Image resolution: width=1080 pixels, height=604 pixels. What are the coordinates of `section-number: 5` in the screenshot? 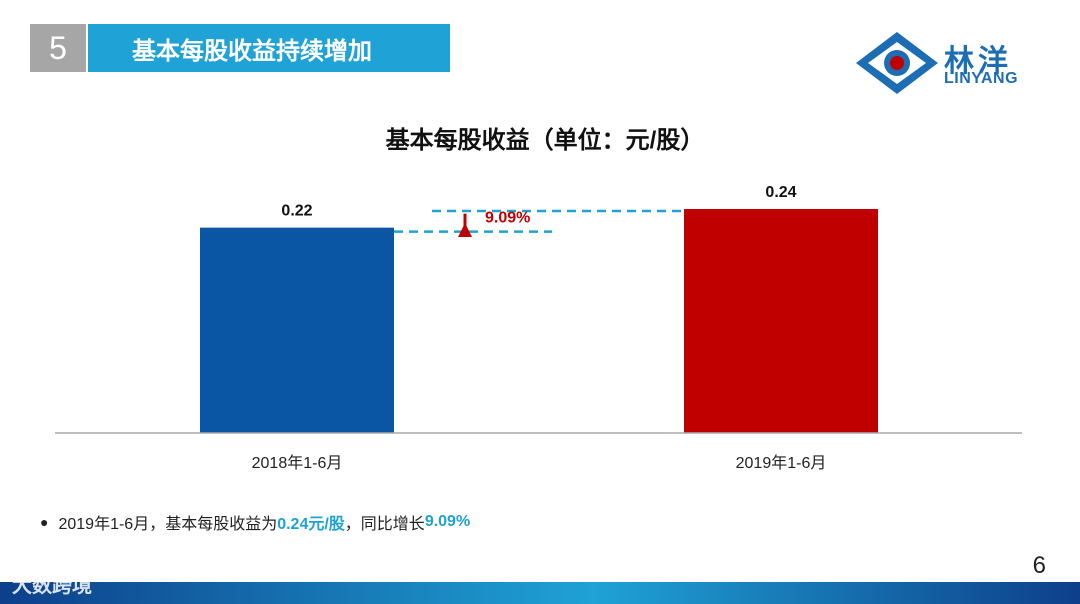 It's located at (58, 48).